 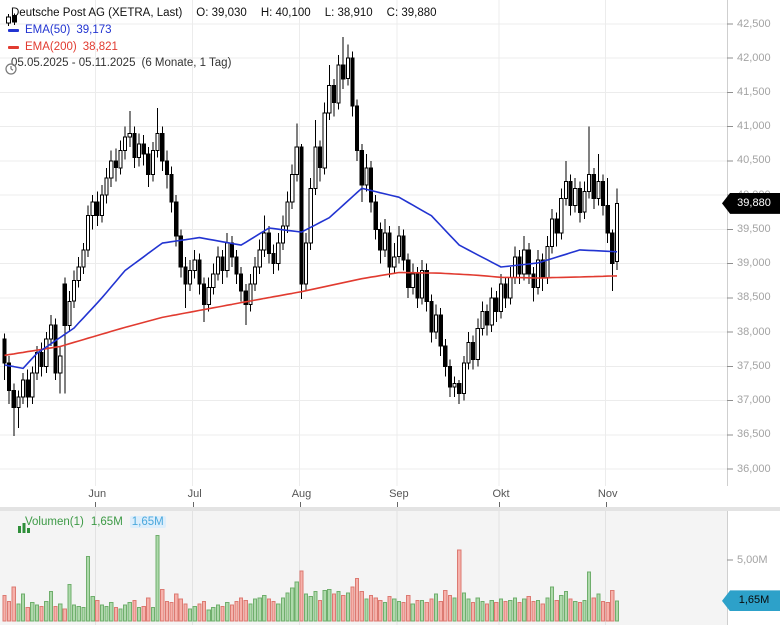 What do you see at coordinates (60, 30) in the screenshot?
I see `ema50-legend-row: EMA(50) 39,173` at bounding box center [60, 30].